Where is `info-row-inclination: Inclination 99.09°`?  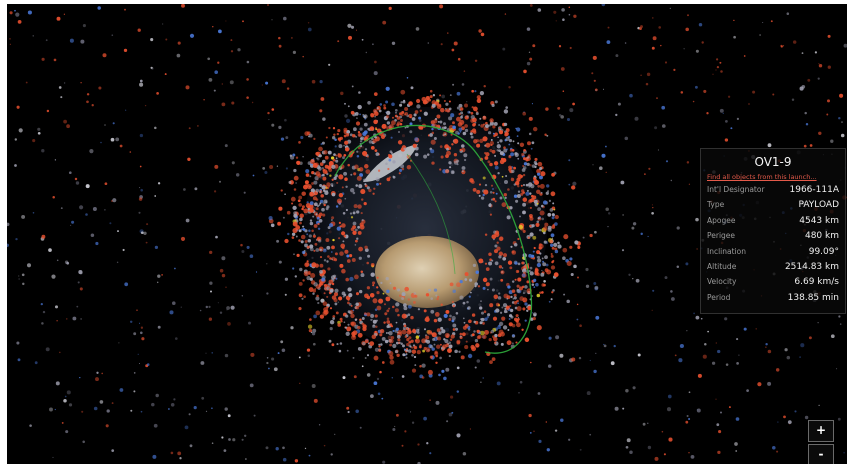 info-row-inclination: Inclination 99.09° is located at coordinates (773, 254).